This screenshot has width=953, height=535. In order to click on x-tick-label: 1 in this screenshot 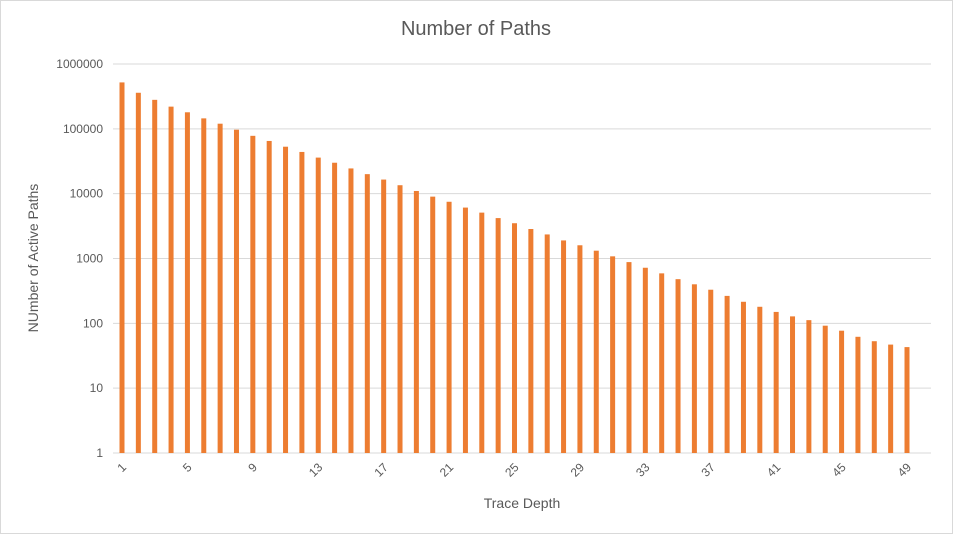, I will do `click(121, 467)`.